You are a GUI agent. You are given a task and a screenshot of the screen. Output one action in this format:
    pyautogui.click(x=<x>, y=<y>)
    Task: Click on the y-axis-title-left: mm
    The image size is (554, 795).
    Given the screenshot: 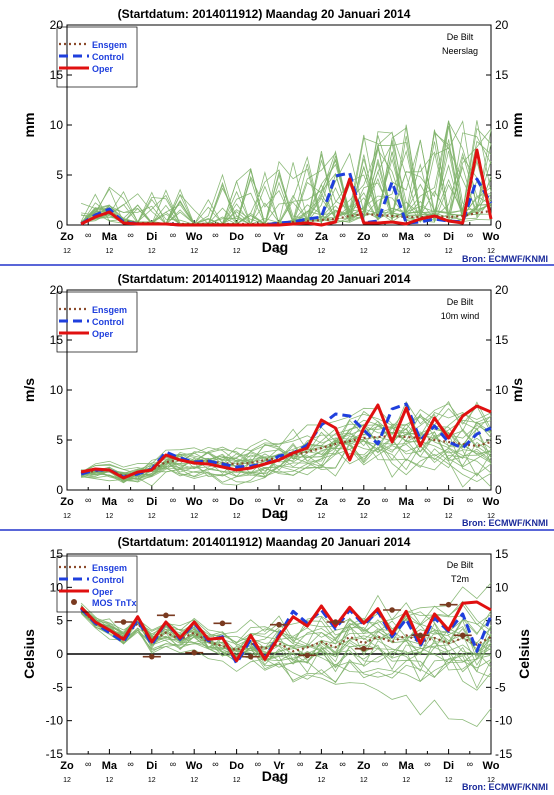 What is the action you would take?
    pyautogui.click(x=29, y=125)
    